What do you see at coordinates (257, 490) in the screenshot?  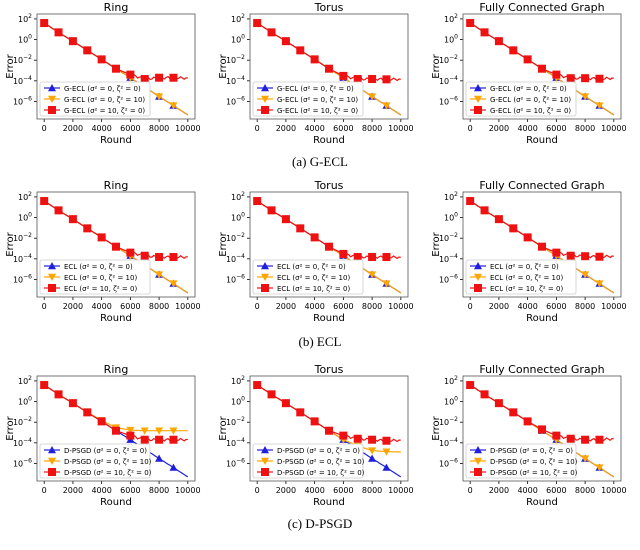 I see `x-tick-label: 0` at bounding box center [257, 490].